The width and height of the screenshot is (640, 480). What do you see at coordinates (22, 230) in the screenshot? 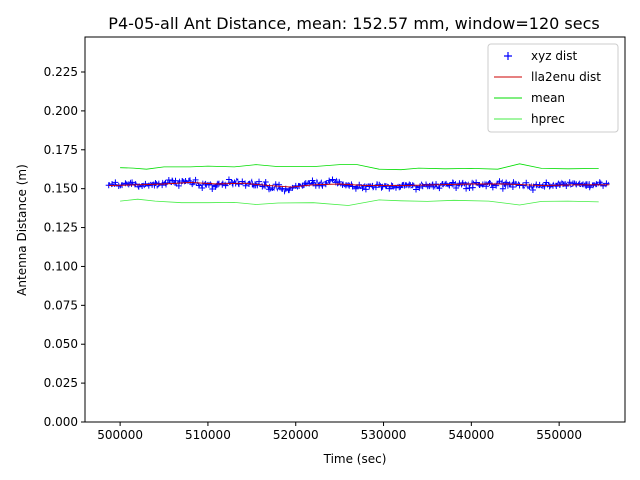
I see `y-axis-label: Antenna Distance (m)` at bounding box center [22, 230].